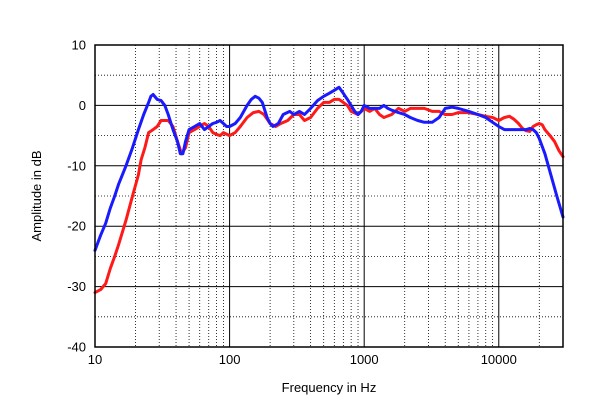  What do you see at coordinates (329, 387) in the screenshot?
I see `x-axis-title: Frequency in Hz` at bounding box center [329, 387].